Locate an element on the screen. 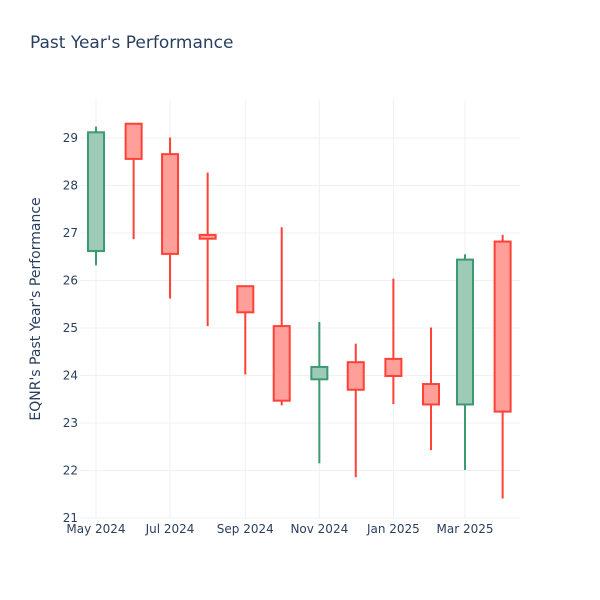  y-tick-label: 27 is located at coordinates (70, 233).